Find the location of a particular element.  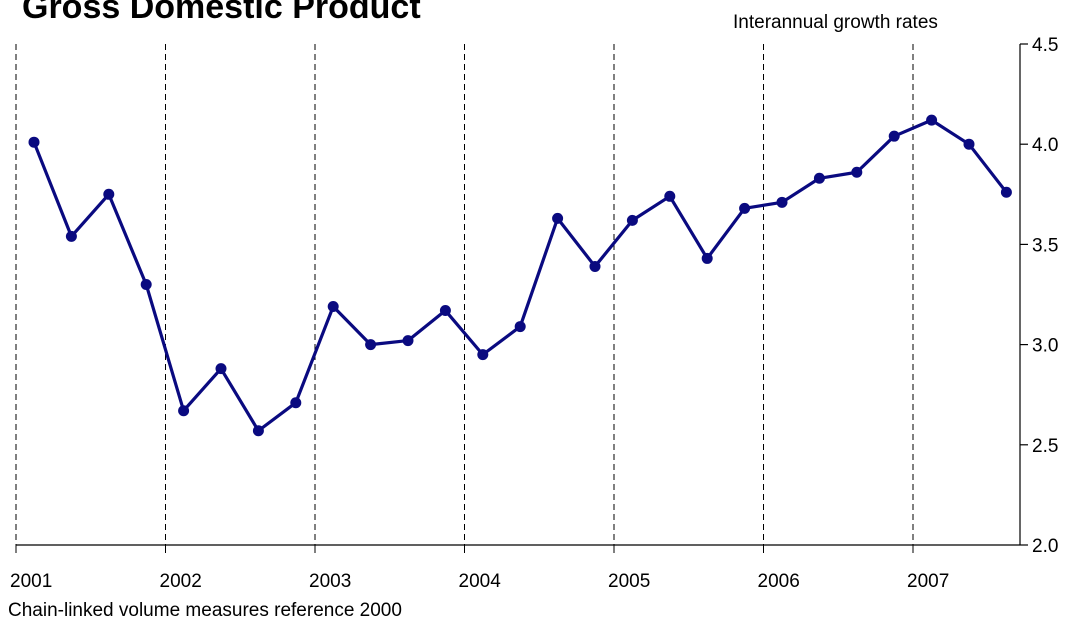

x-tick-label: 2002 is located at coordinates (181, 581).